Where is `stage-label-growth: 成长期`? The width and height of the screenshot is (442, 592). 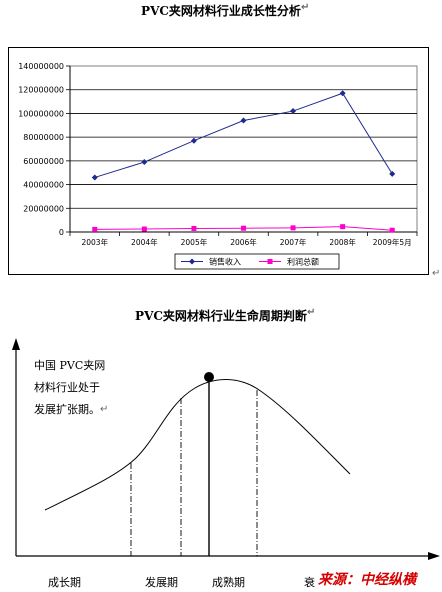 stage-label-growth: 成长期 is located at coordinates (64, 582).